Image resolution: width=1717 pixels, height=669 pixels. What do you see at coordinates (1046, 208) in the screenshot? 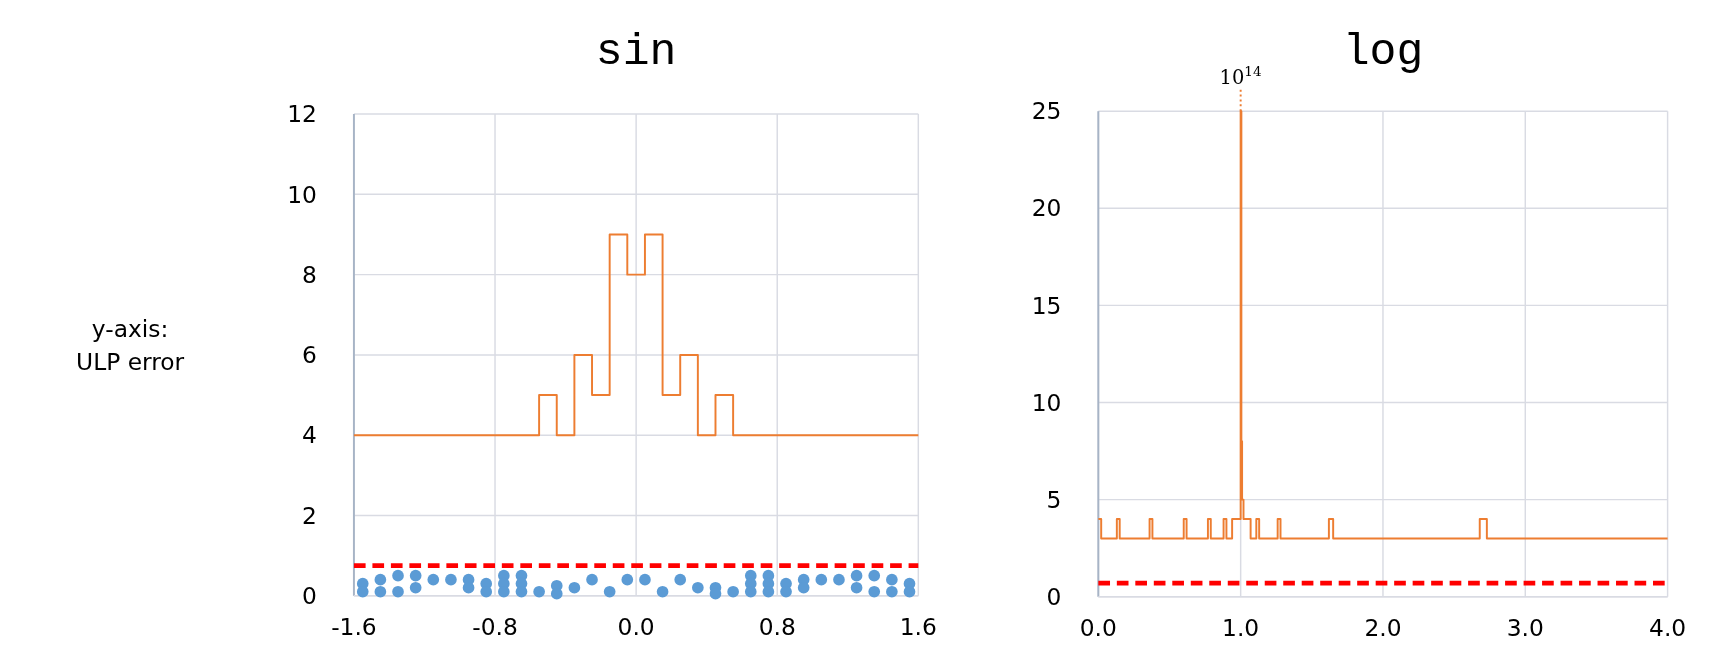
I see `y-tick-label: 20` at bounding box center [1046, 208].